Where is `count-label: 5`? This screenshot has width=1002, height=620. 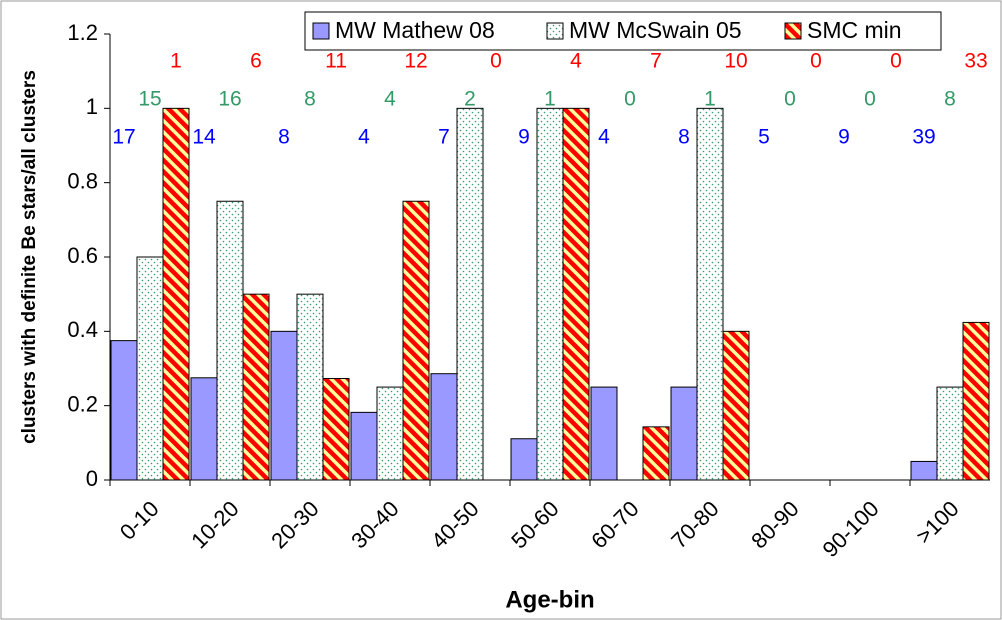 count-label: 5 is located at coordinates (764, 137).